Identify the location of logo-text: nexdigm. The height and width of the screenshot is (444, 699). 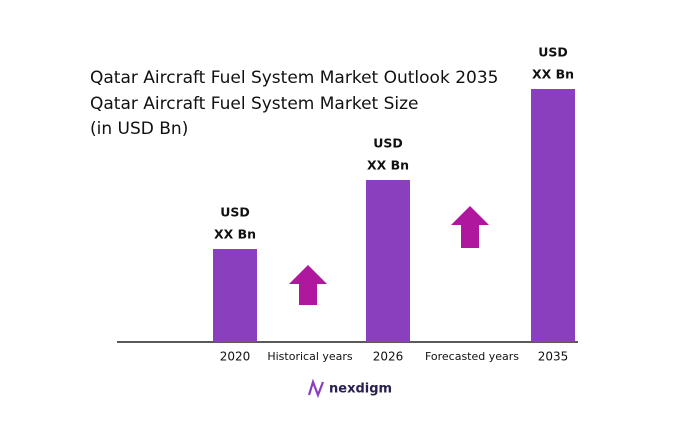
(360, 389).